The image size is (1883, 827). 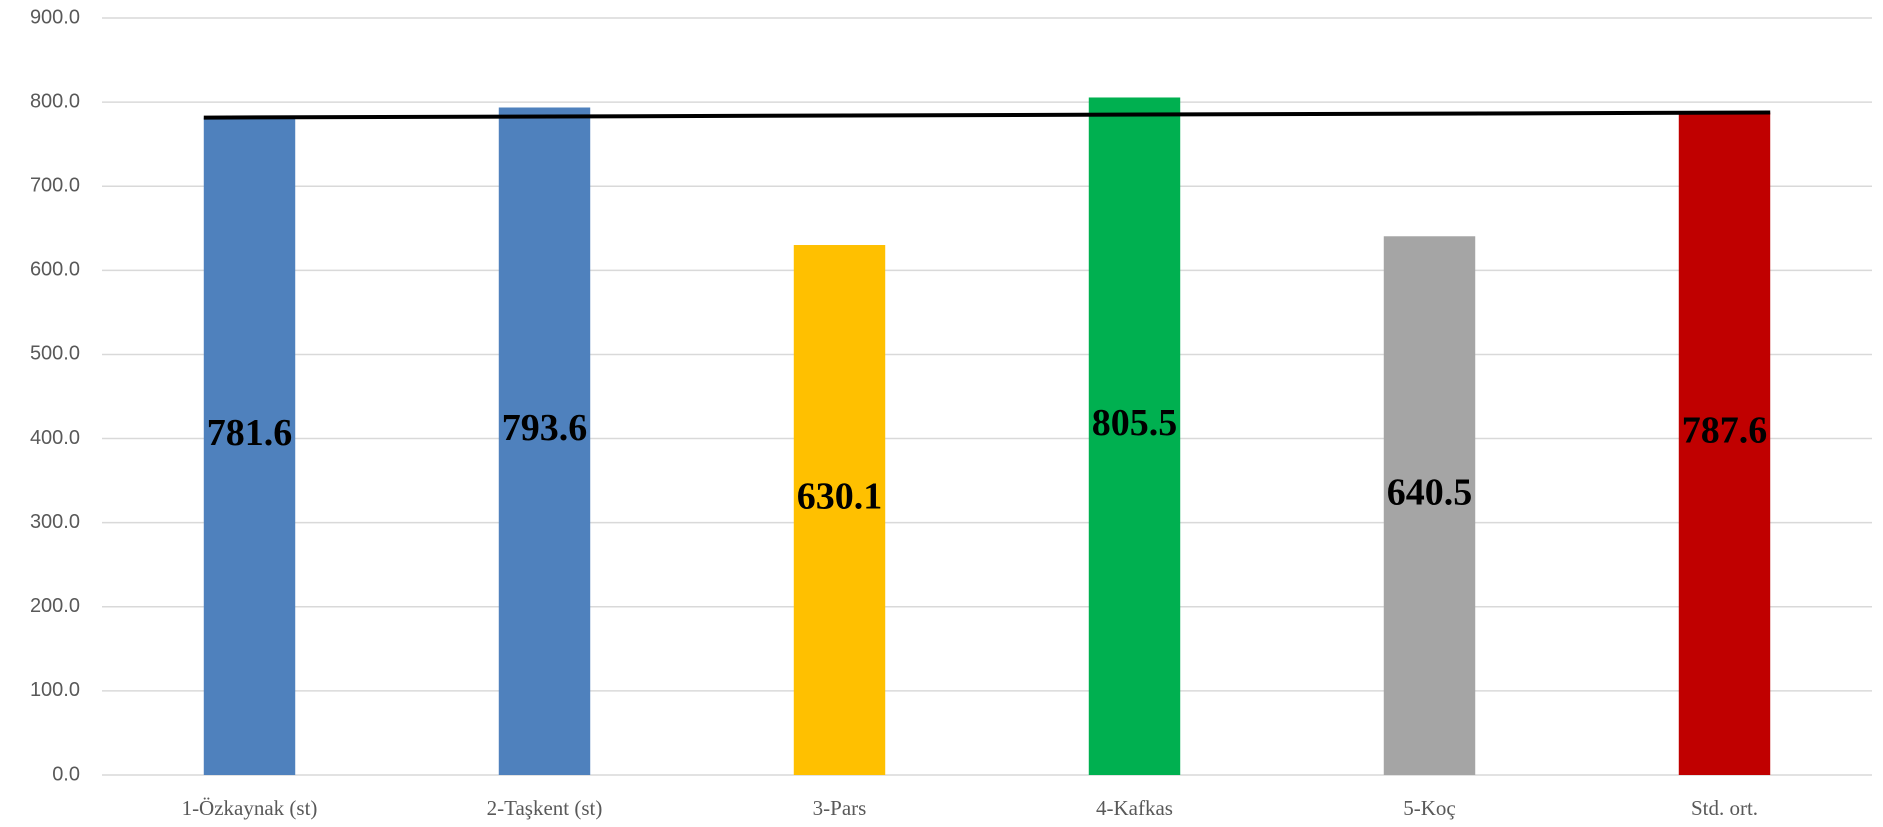 What do you see at coordinates (66, 774) in the screenshot?
I see `y-tick-label: 0.0` at bounding box center [66, 774].